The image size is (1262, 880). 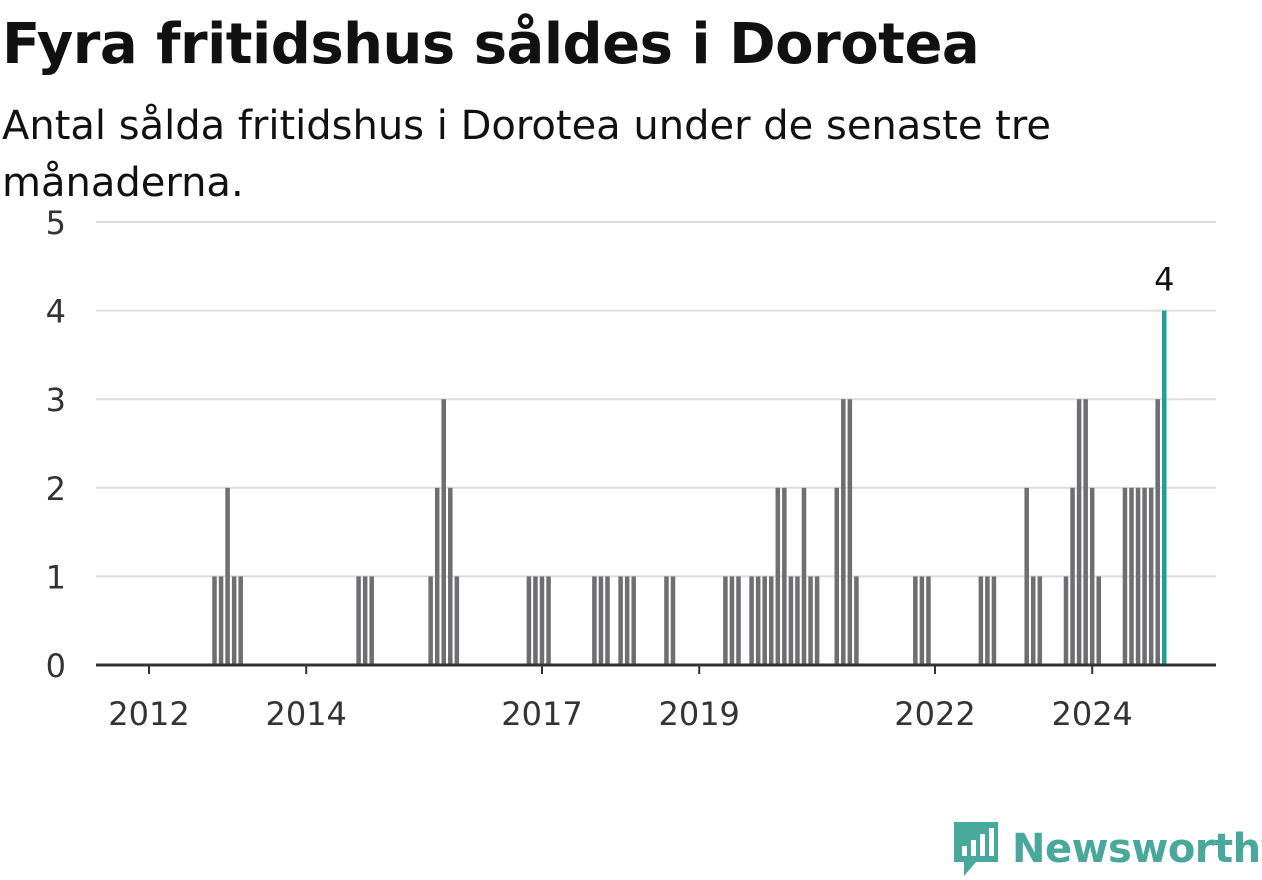 What do you see at coordinates (148, 714) in the screenshot?
I see `x-tick-label: 2012` at bounding box center [148, 714].